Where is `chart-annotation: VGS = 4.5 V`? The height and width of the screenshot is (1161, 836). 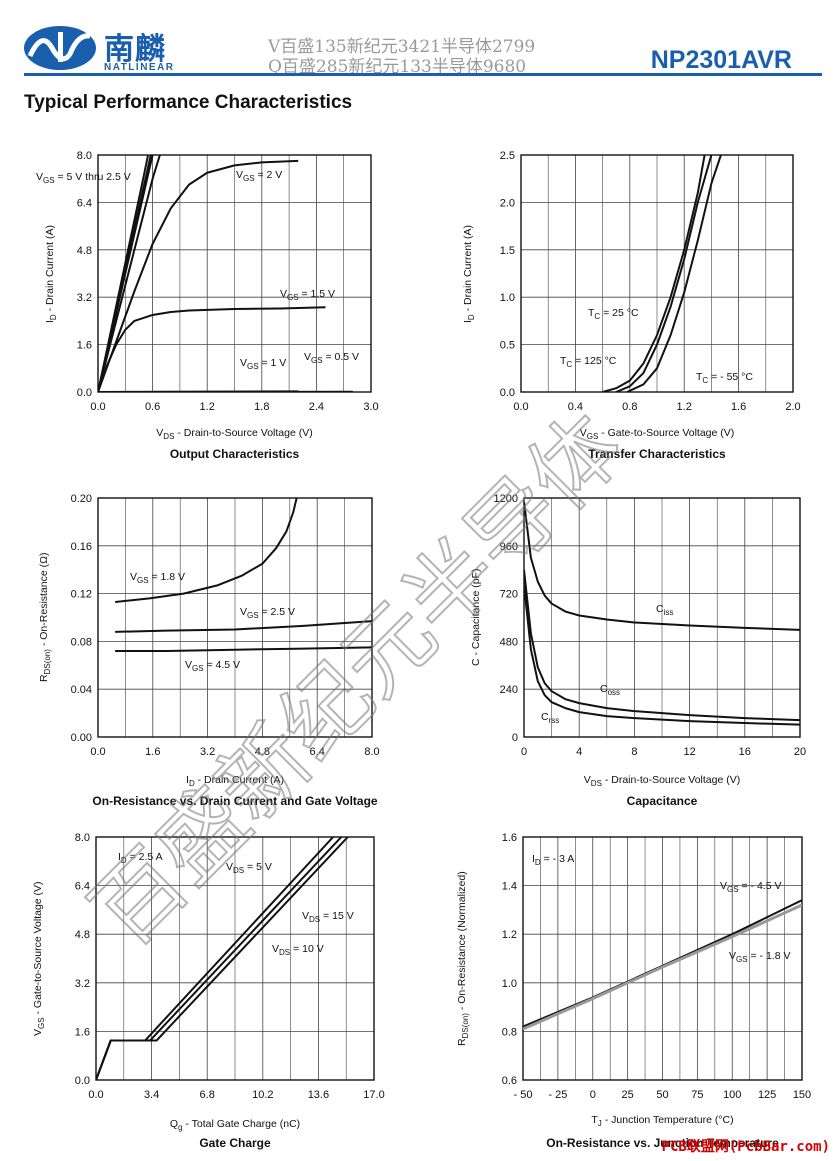 chart-annotation: VGS = 4.5 V is located at coordinates (212, 666).